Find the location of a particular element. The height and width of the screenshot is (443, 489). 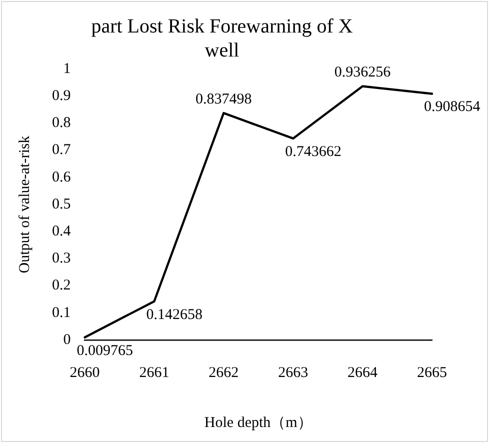

x-tick-label: 2661 is located at coordinates (154, 372).